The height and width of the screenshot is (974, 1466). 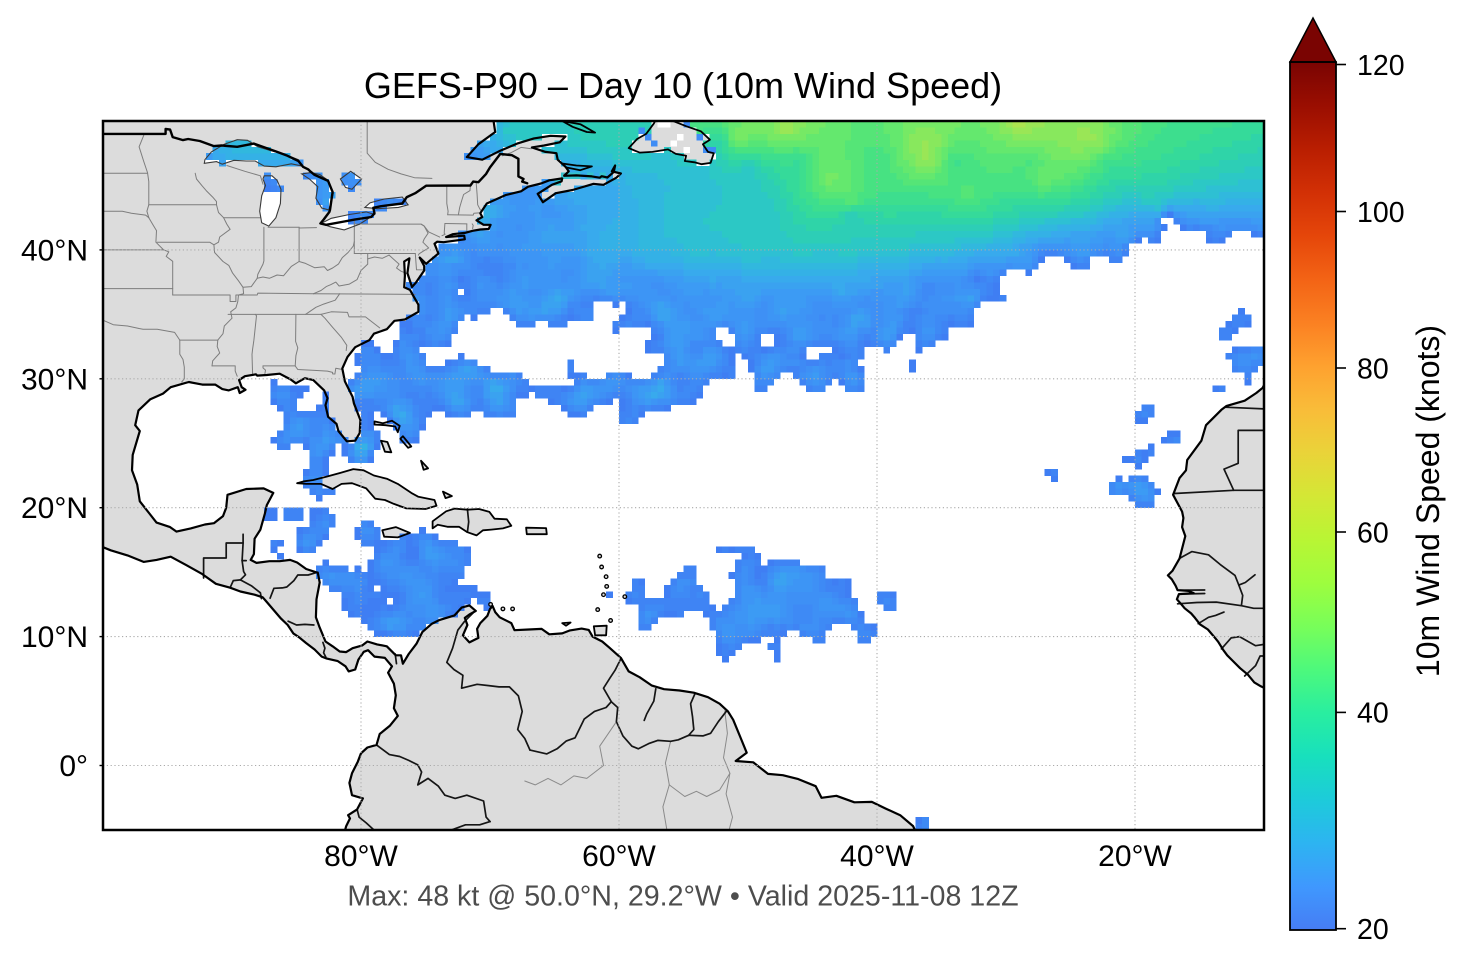 I want to click on svg-text: 10°N, so click(x=54, y=637).